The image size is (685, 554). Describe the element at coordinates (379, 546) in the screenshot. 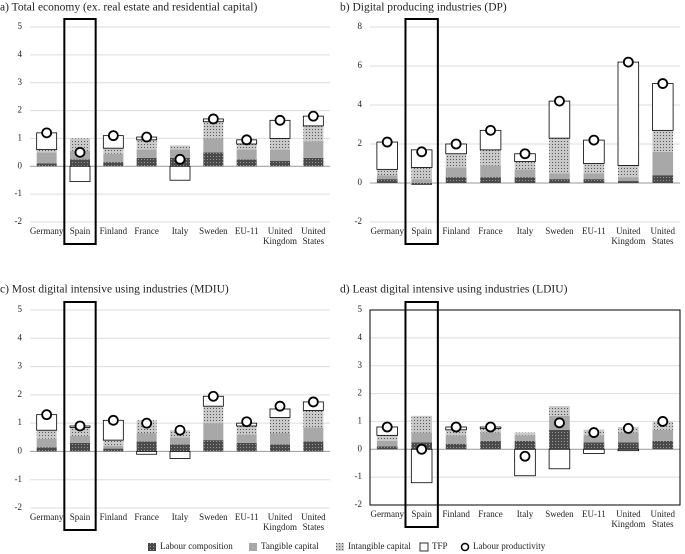

I see `legend-label: Intangible capital` at that location.